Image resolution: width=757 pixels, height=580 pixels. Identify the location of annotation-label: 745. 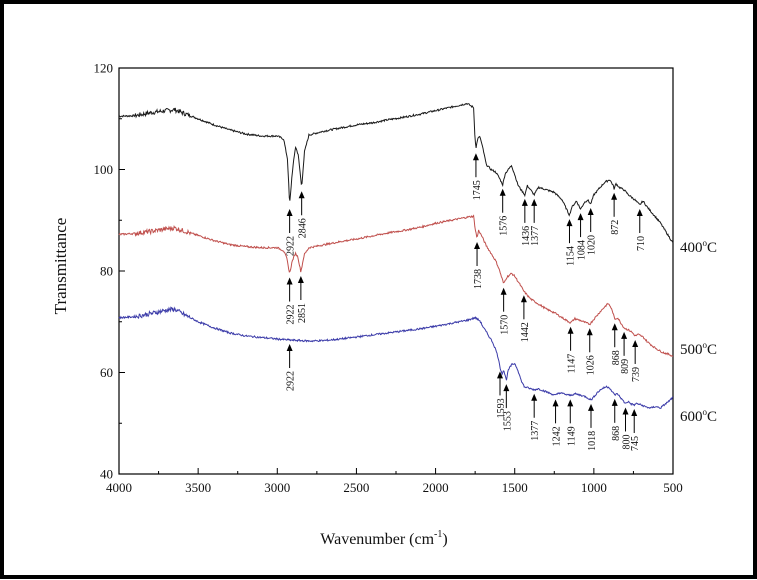
(635, 443).